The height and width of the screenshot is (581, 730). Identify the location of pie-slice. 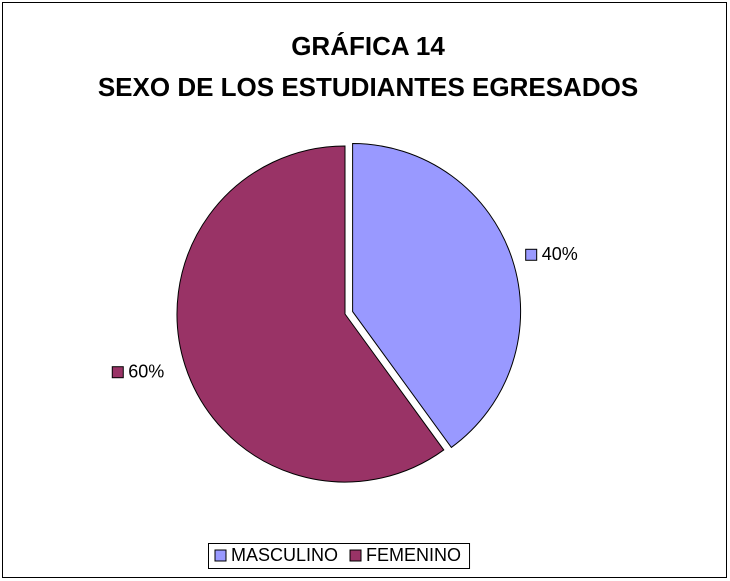
(437, 296).